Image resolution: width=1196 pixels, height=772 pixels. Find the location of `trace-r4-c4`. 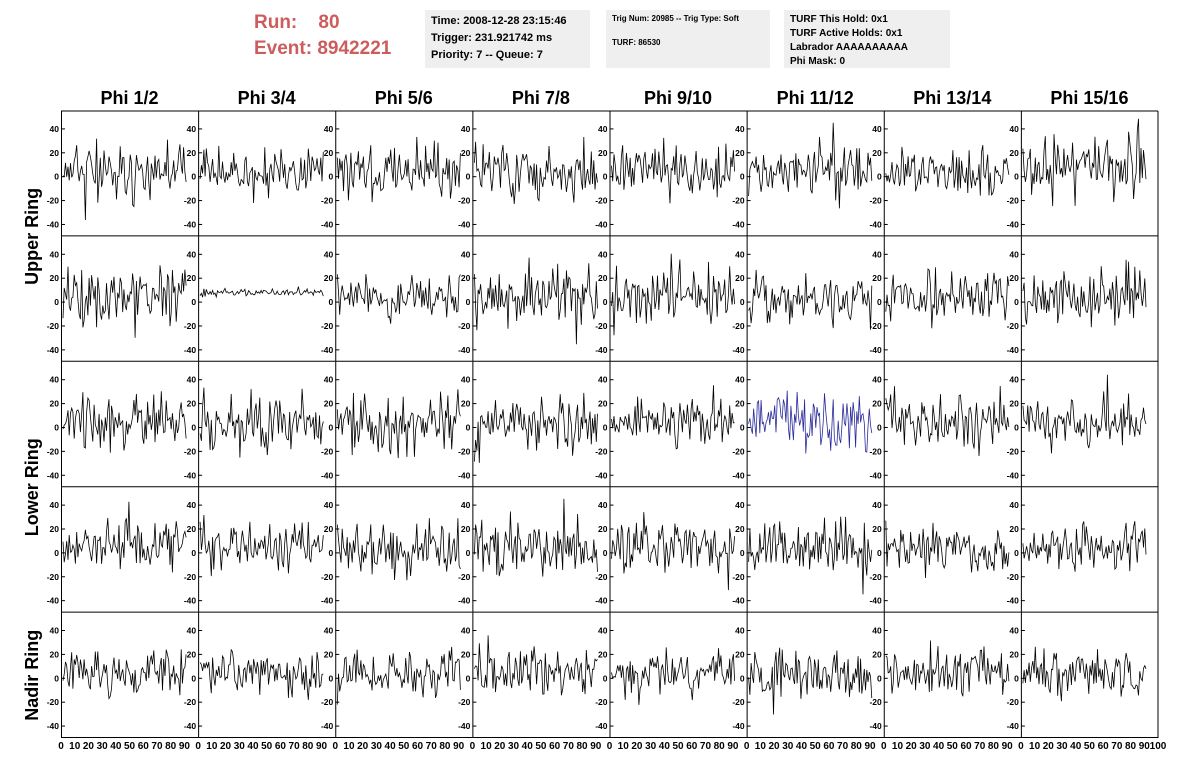

trace-r4-c4 is located at coordinates (536, 537).